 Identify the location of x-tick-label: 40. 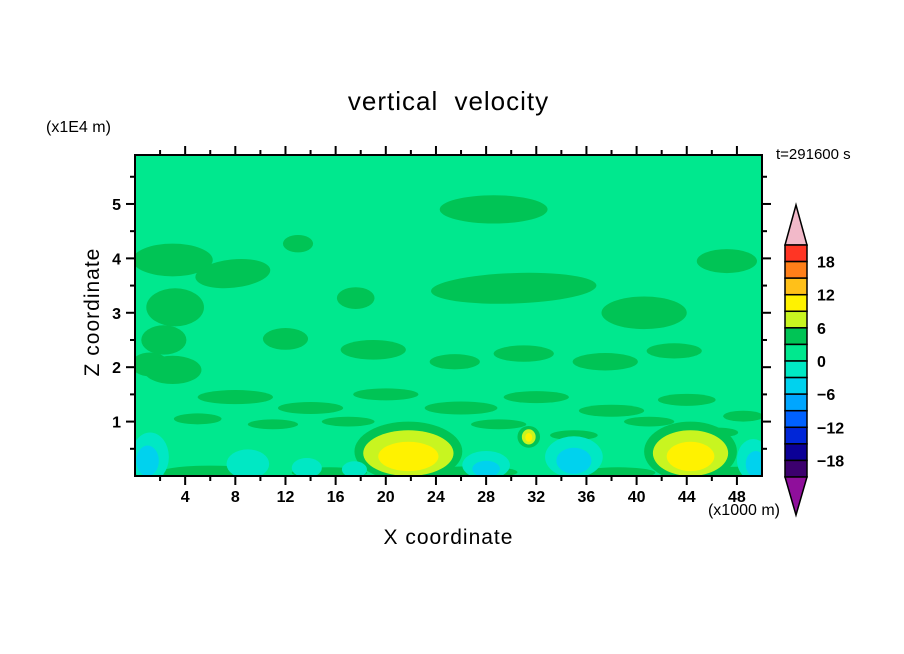
(637, 497).